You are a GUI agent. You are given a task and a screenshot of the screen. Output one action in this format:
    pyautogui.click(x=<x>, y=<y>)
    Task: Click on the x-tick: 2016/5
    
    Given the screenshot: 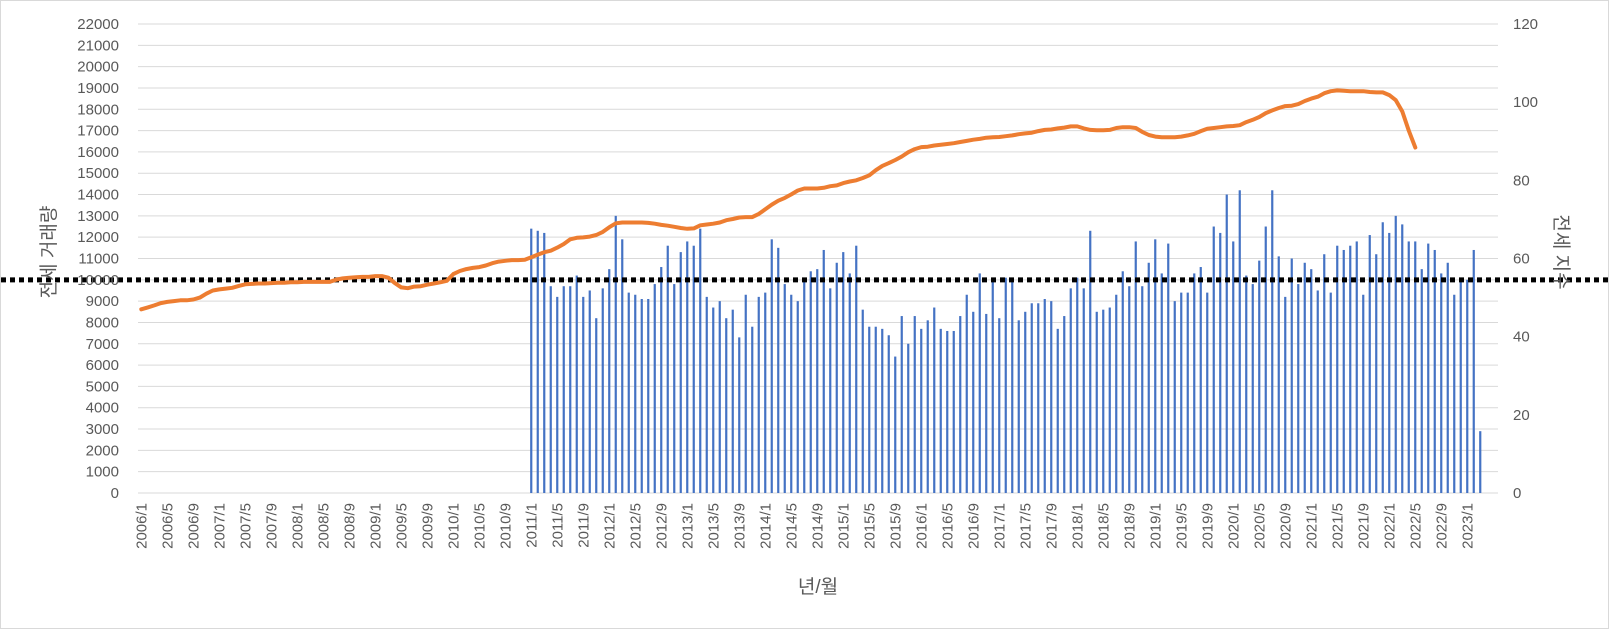 What is the action you would take?
    pyautogui.click(x=947, y=526)
    